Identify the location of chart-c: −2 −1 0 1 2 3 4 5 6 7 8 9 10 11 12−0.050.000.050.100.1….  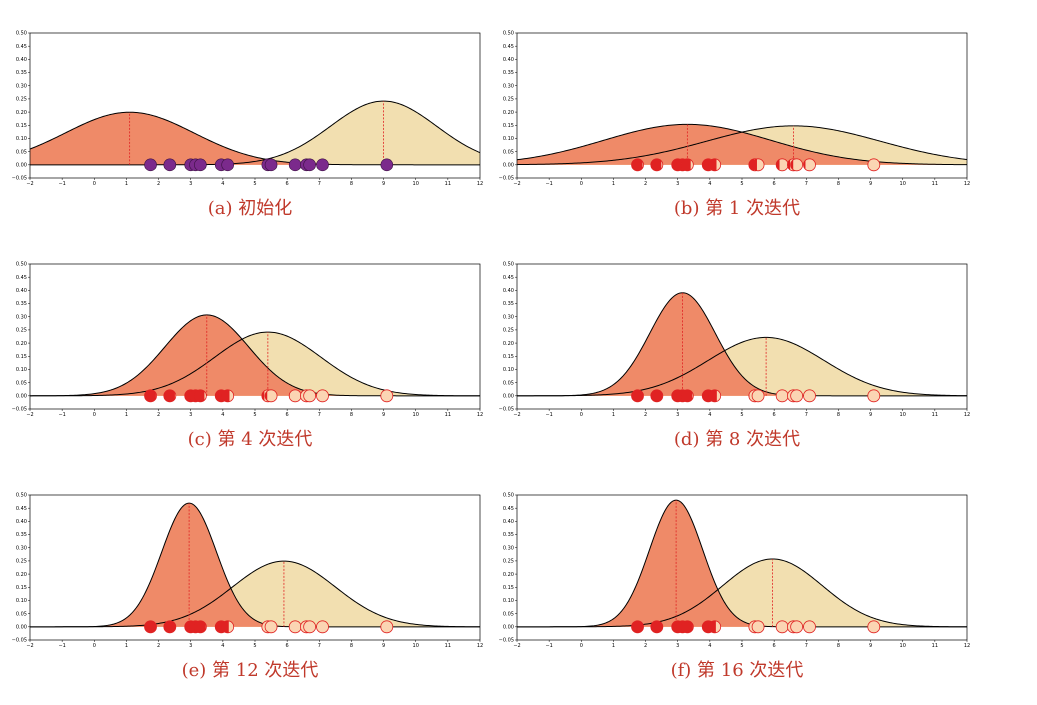
(248, 340).